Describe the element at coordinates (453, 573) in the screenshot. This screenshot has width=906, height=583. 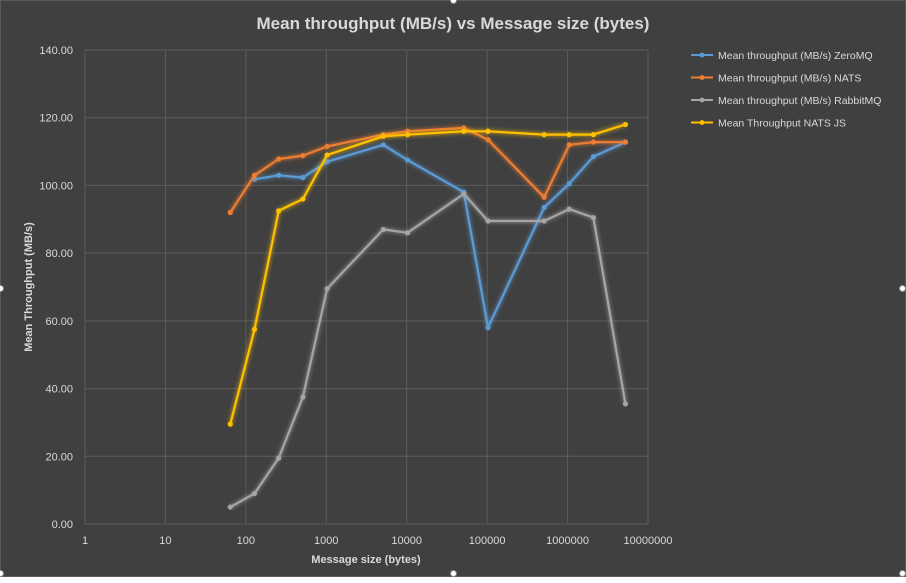
I see `resize-handle-bottom` at that location.